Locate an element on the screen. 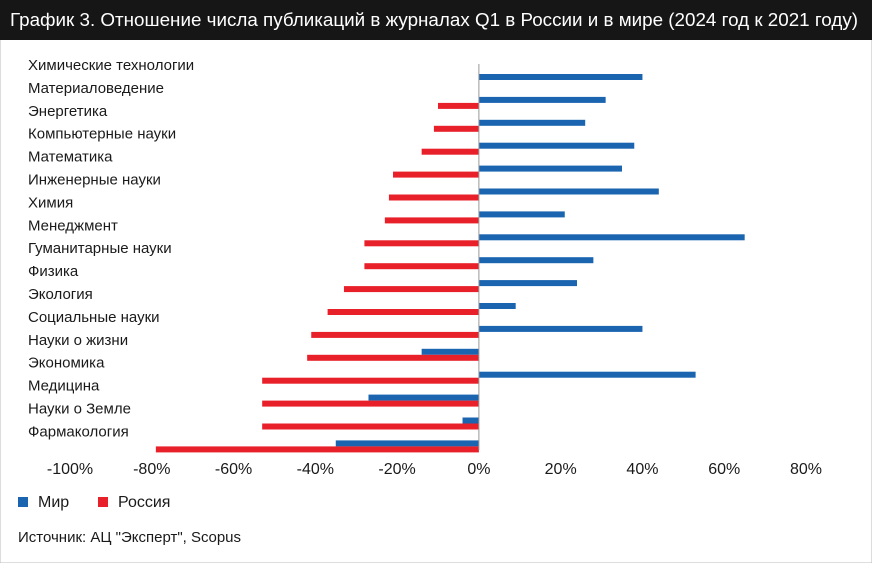 The image size is (872, 563). category-label: Науки о жизни is located at coordinates (78, 340).